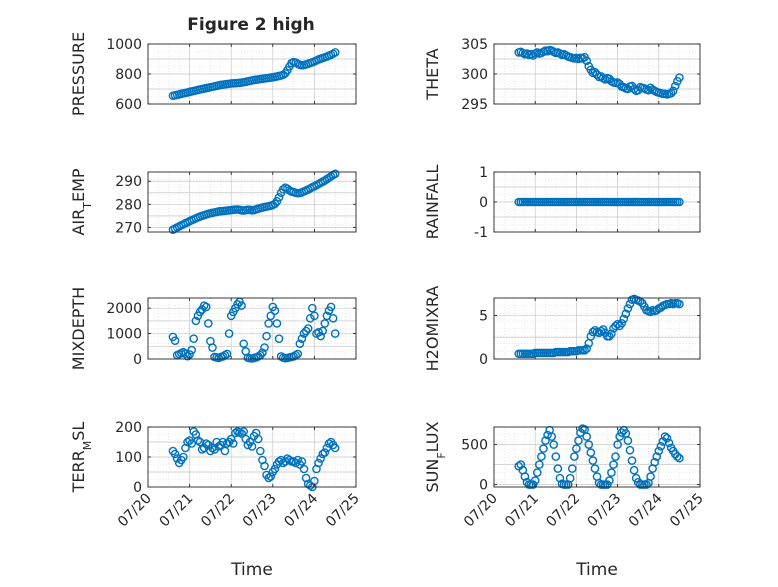 The width and height of the screenshot is (778, 587). Describe the element at coordinates (213, 202) in the screenshot. I see `subplot-air-temp: 270 280 290 AIRTEMP` at that location.